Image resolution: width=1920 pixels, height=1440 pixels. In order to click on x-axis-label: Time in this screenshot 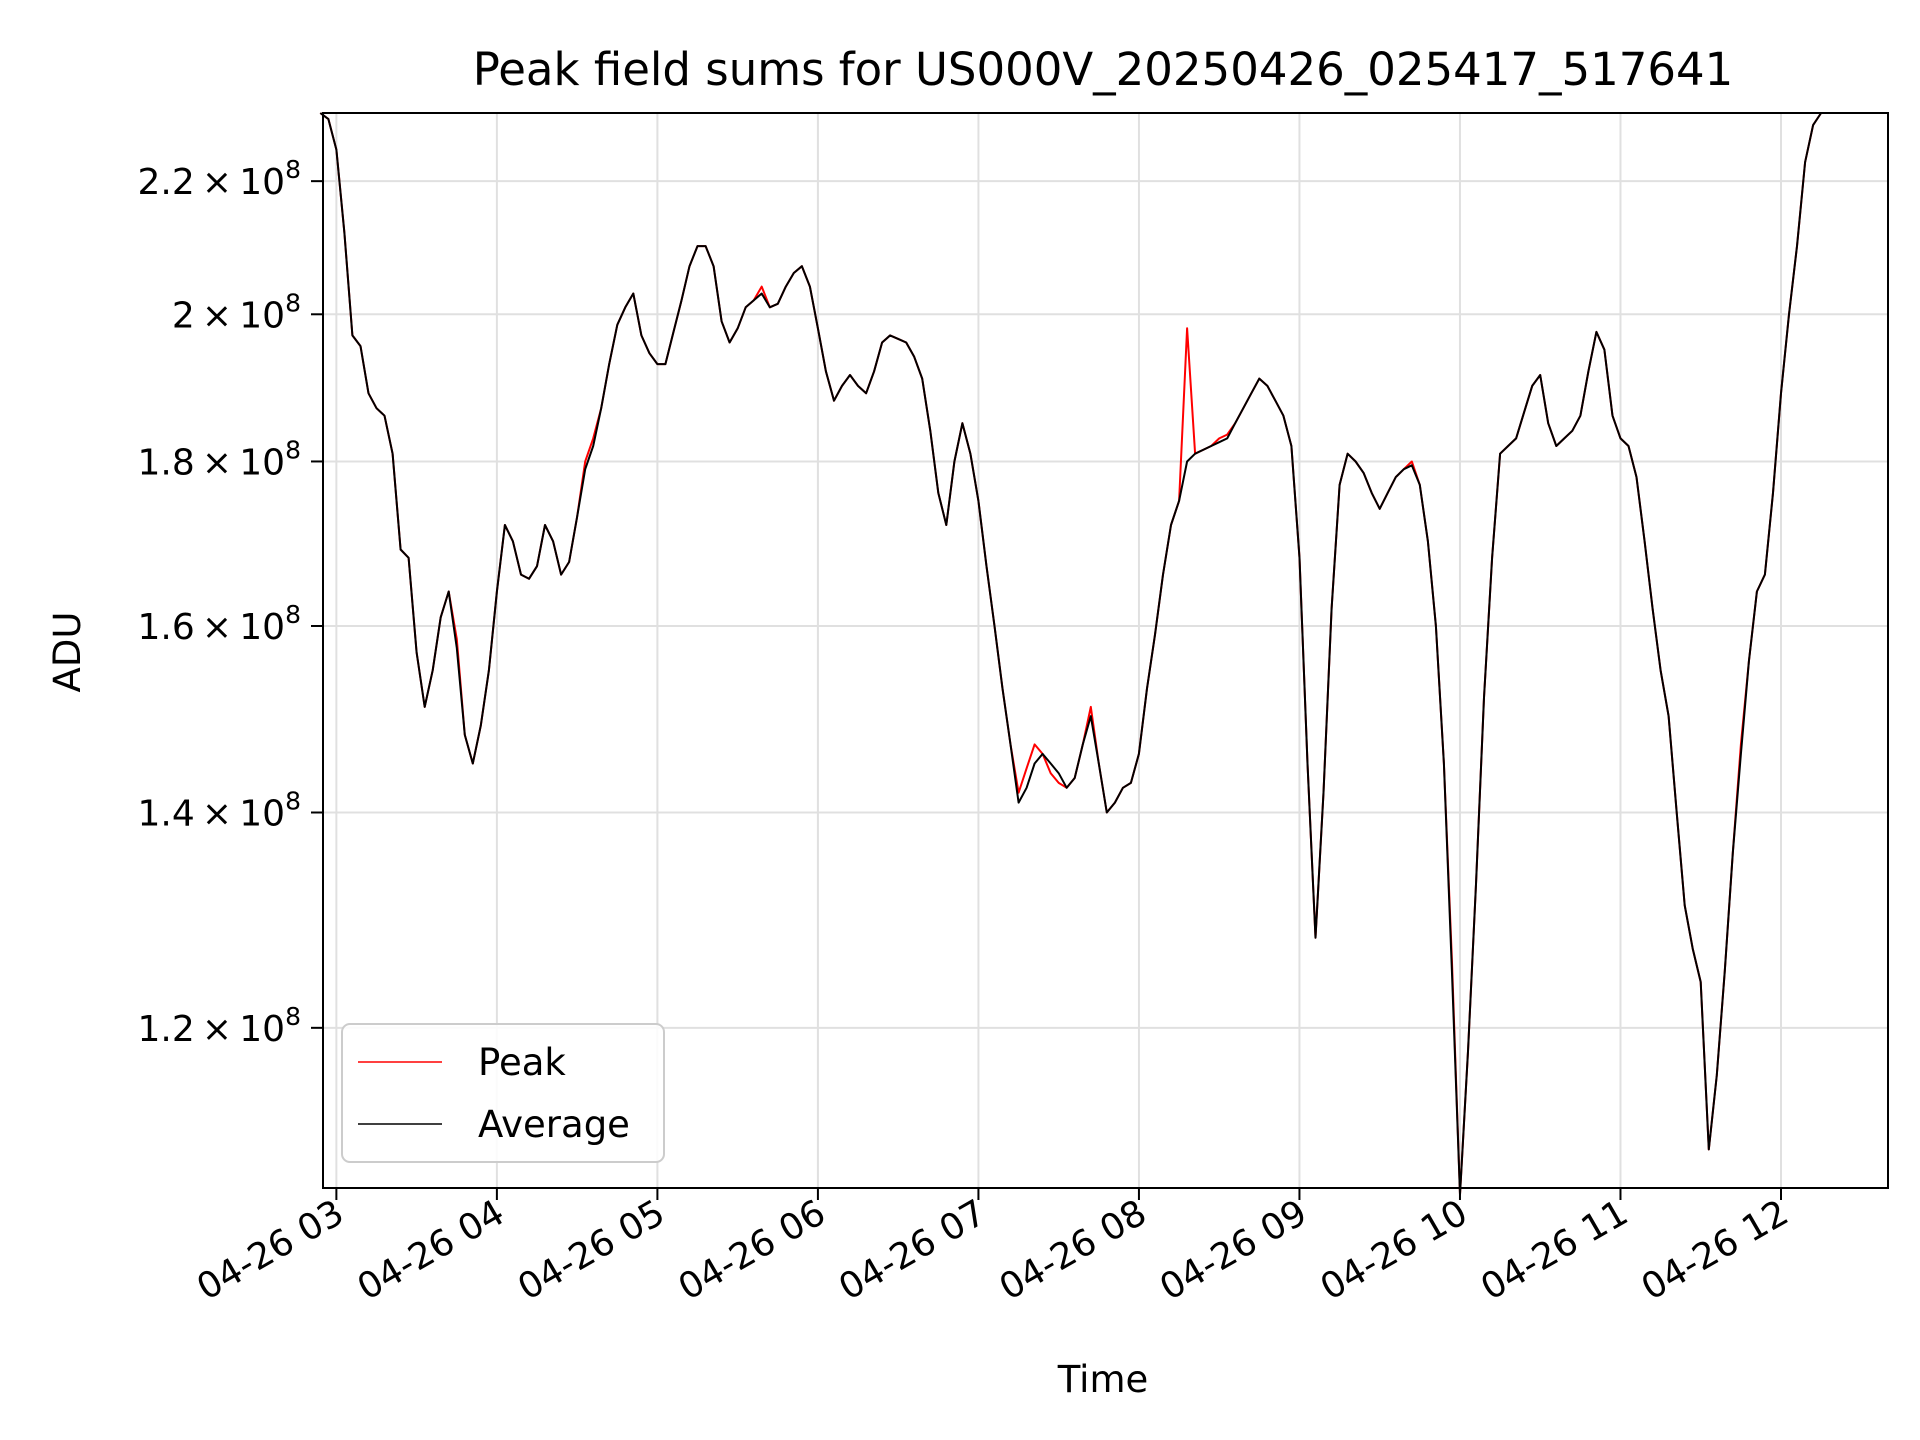, I will do `click(1103, 1379)`.